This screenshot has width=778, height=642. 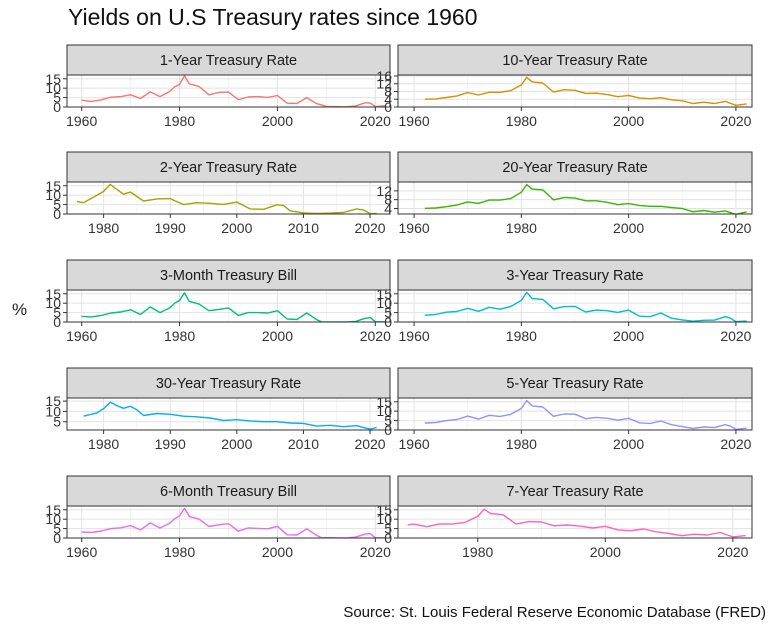 What do you see at coordinates (228, 384) in the screenshot?
I see `facet-title: 30-Year Treasury Rate` at bounding box center [228, 384].